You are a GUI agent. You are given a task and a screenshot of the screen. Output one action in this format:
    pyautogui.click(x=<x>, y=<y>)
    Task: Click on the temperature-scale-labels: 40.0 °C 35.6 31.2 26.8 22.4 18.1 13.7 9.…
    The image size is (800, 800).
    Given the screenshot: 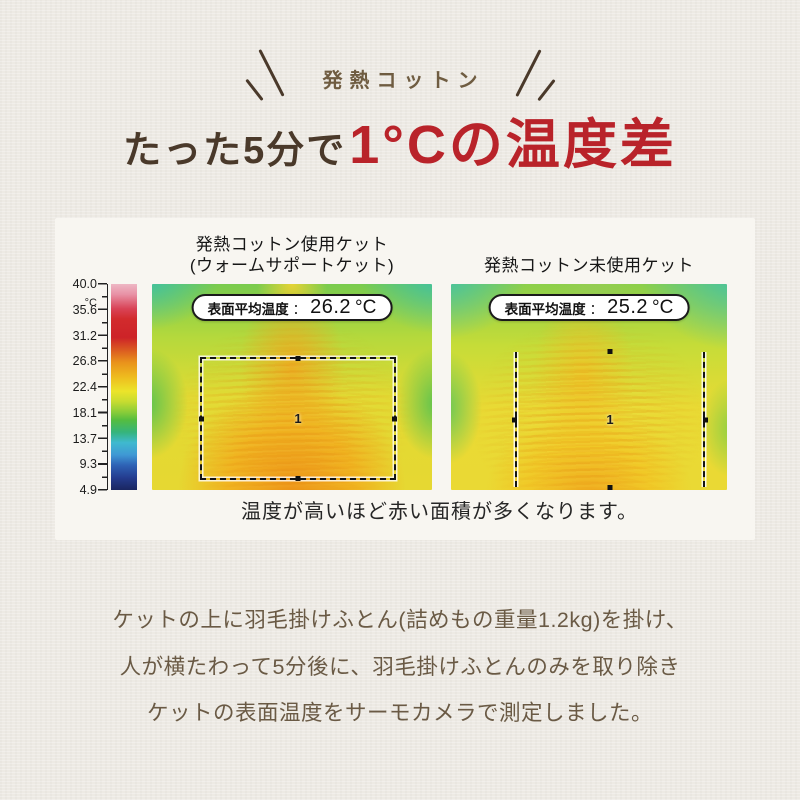 What is the action you would take?
    pyautogui.click(x=78, y=387)
    